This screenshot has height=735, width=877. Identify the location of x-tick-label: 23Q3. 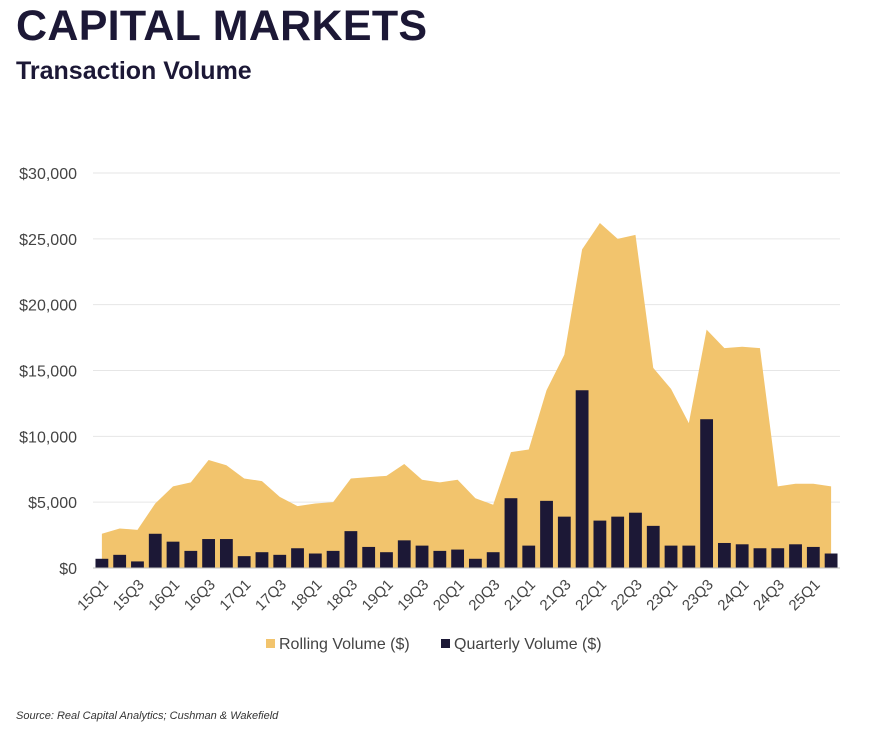
(698, 595).